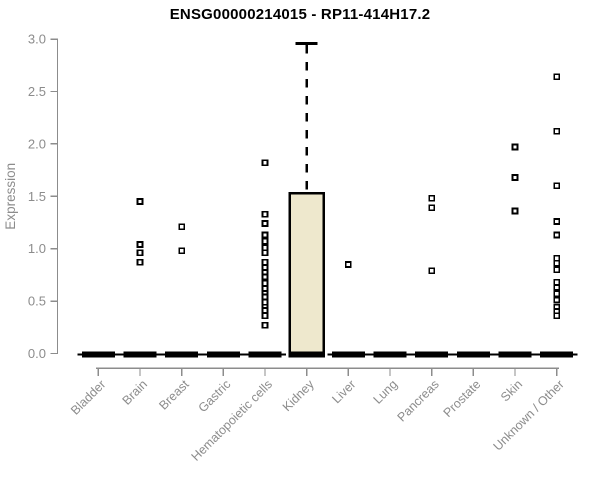 The height and width of the screenshot is (500, 600). What do you see at coordinates (298, 395) in the screenshot?
I see `x-tick-label-kidney: Kidney` at bounding box center [298, 395].